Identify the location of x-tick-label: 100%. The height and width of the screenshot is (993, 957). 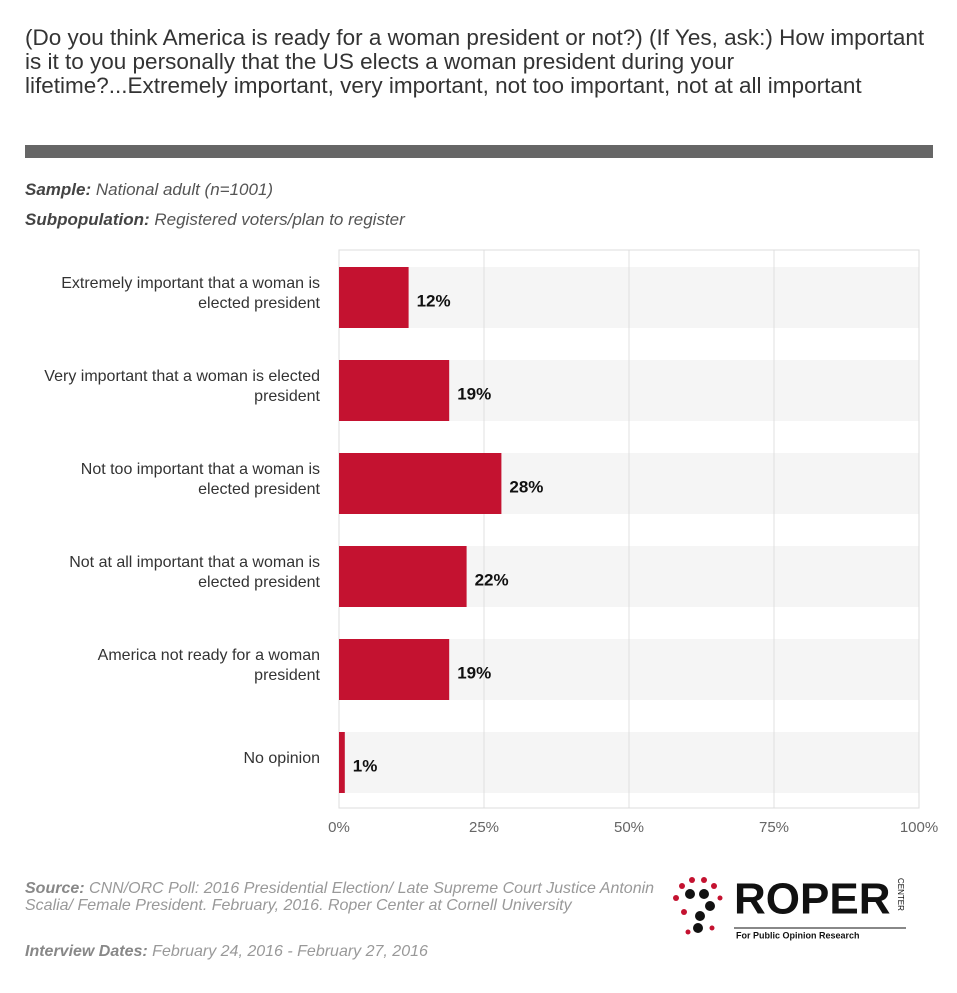
(919, 827).